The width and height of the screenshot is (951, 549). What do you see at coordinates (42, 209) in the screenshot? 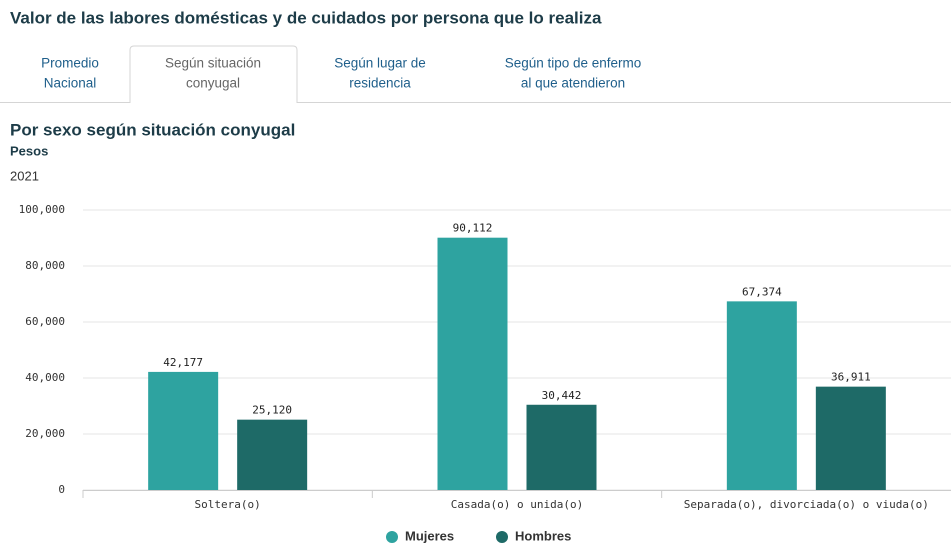
I see `y-tick-label: 100,000` at bounding box center [42, 209].